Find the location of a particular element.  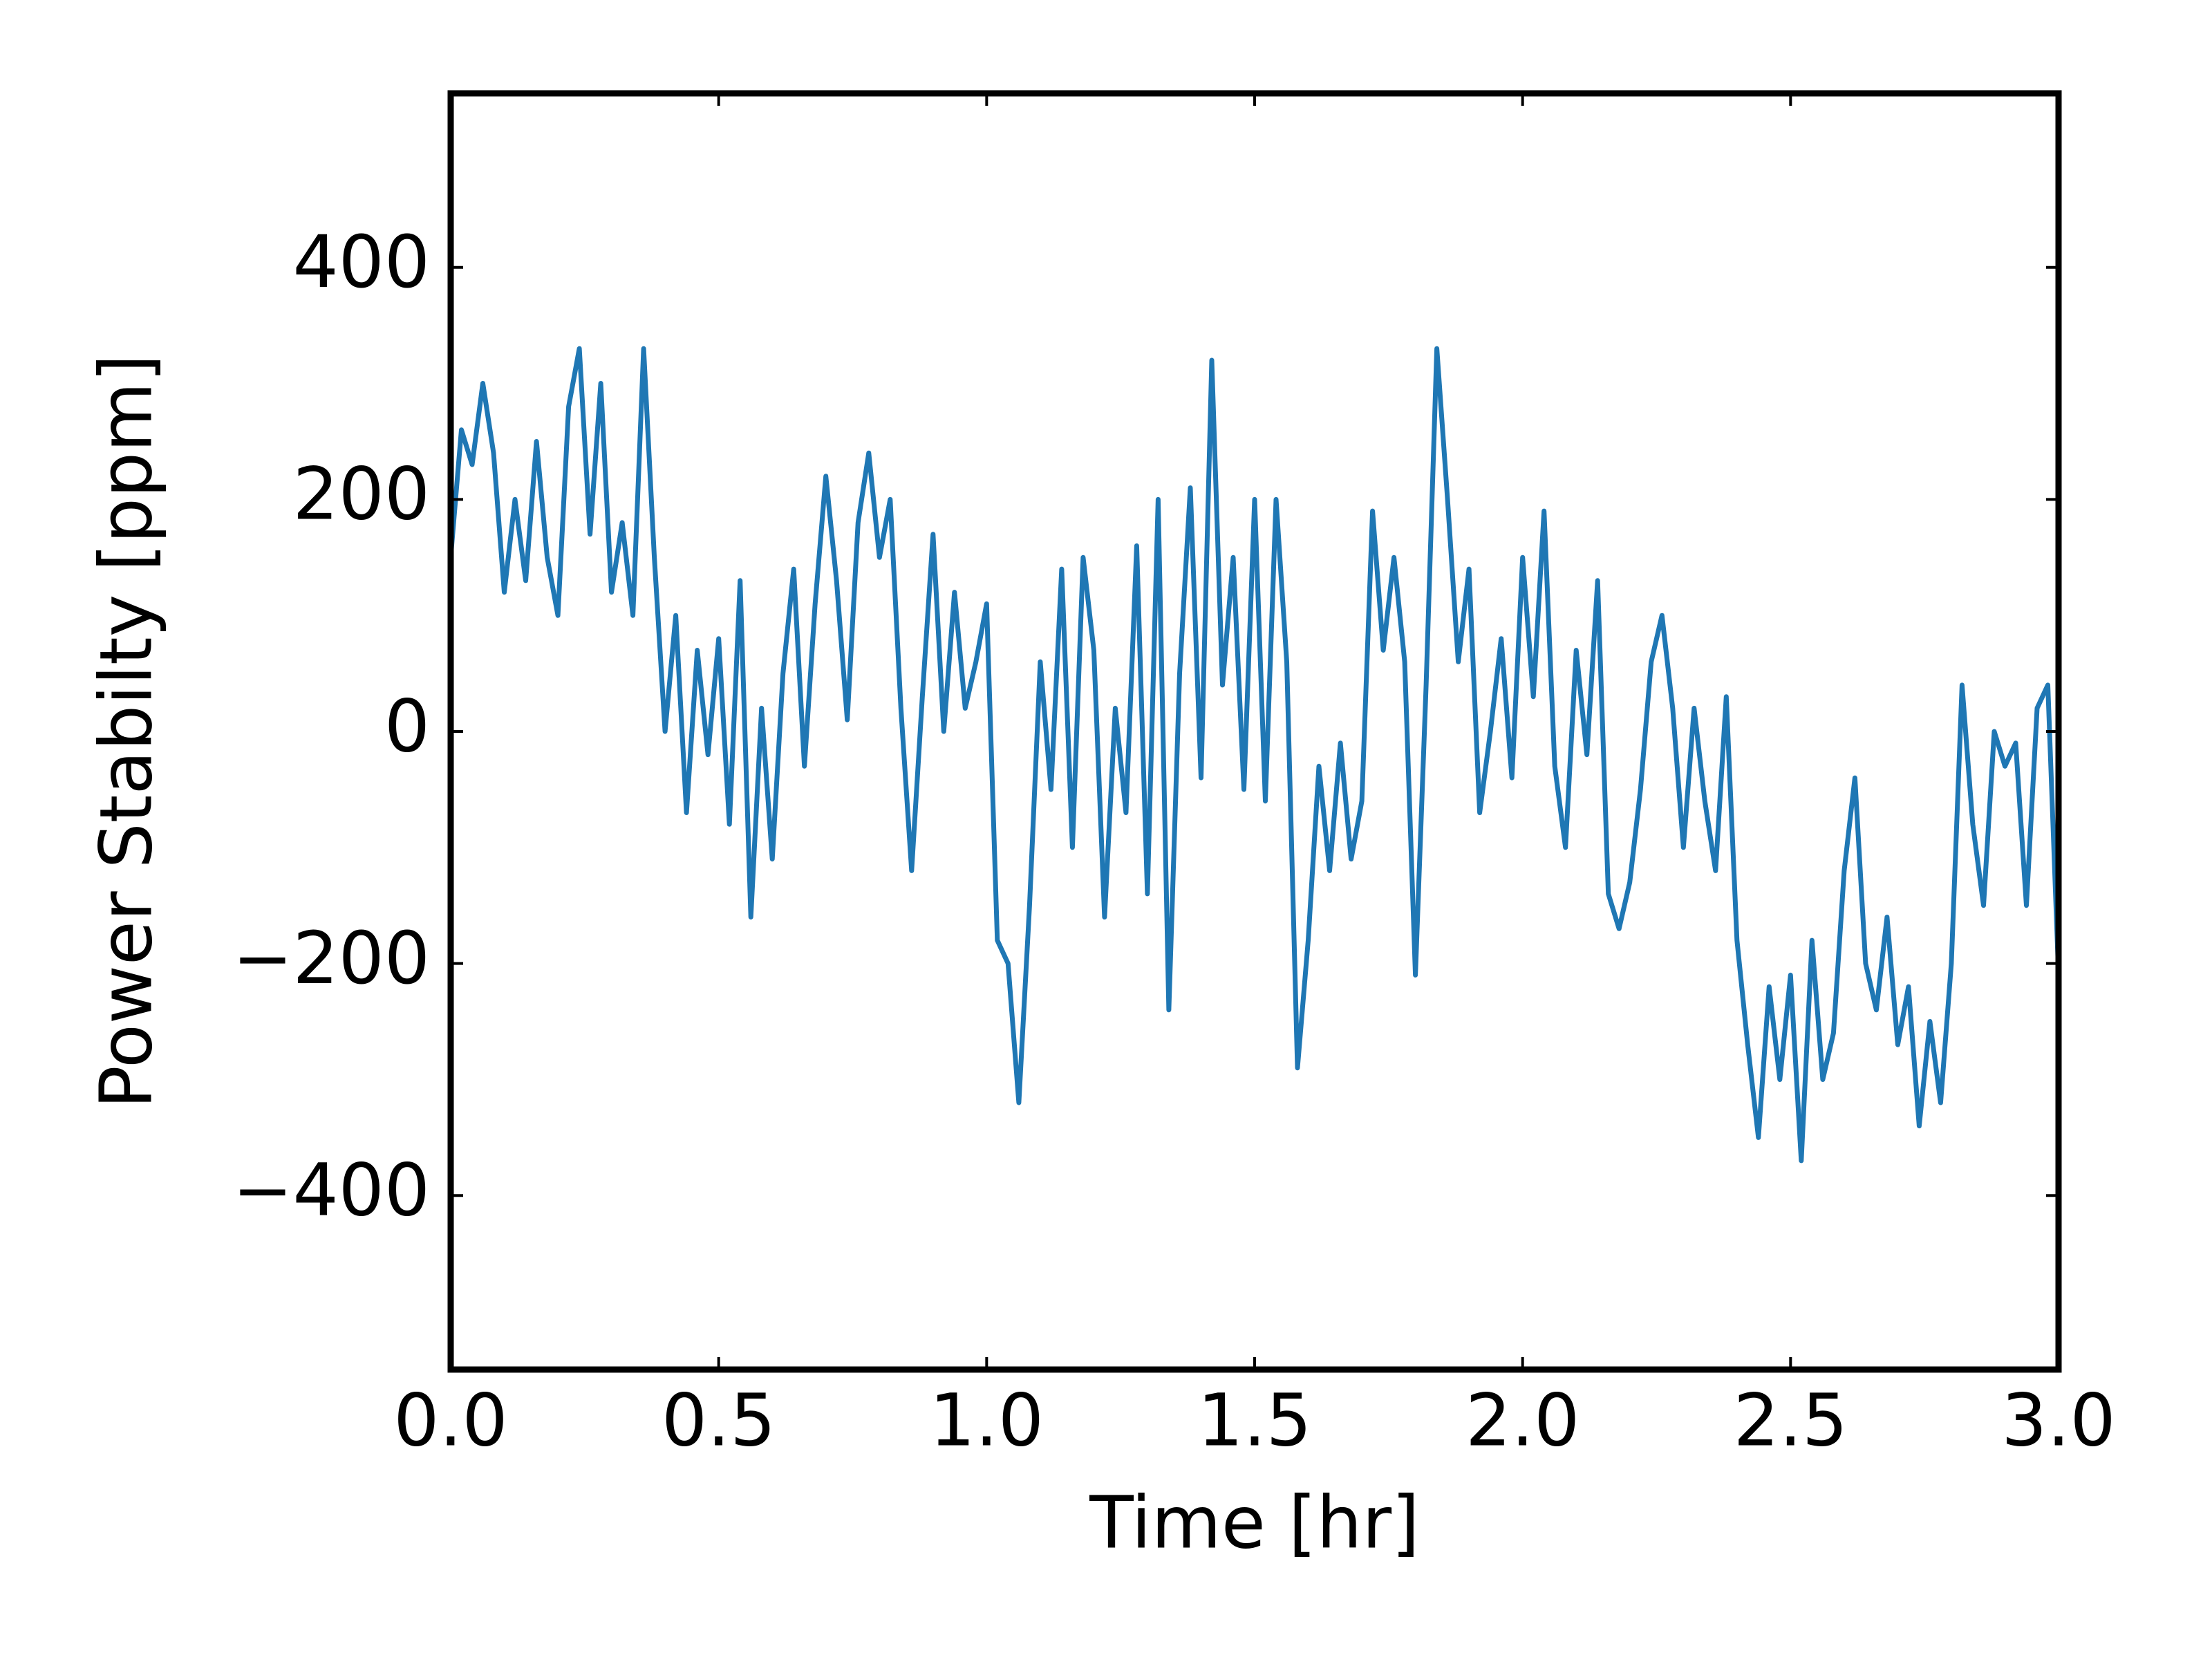

x-tick-label: 1.0 is located at coordinates (987, 1420).